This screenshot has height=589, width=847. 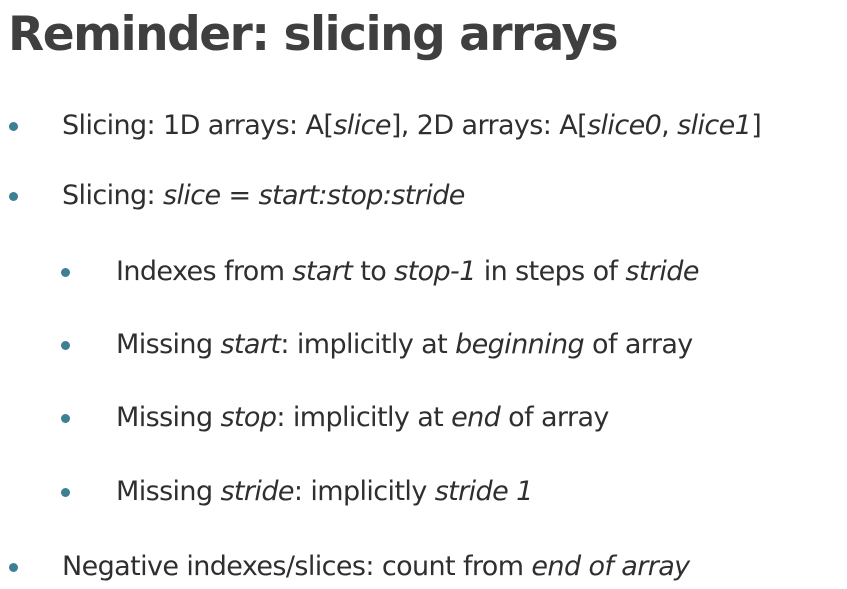 I want to click on italic-text: slice = start:stop:stride, so click(x=314, y=195).